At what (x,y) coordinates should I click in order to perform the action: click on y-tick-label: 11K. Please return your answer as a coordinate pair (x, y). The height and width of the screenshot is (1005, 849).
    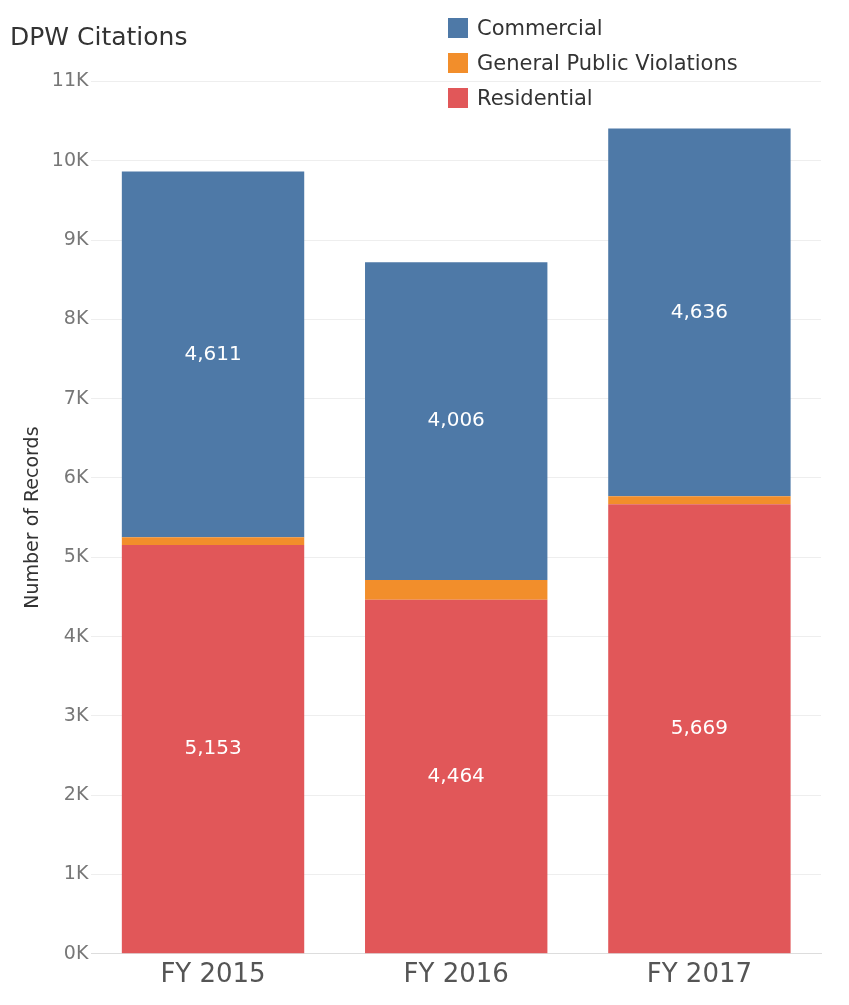
    Looking at the image, I should click on (70, 79).